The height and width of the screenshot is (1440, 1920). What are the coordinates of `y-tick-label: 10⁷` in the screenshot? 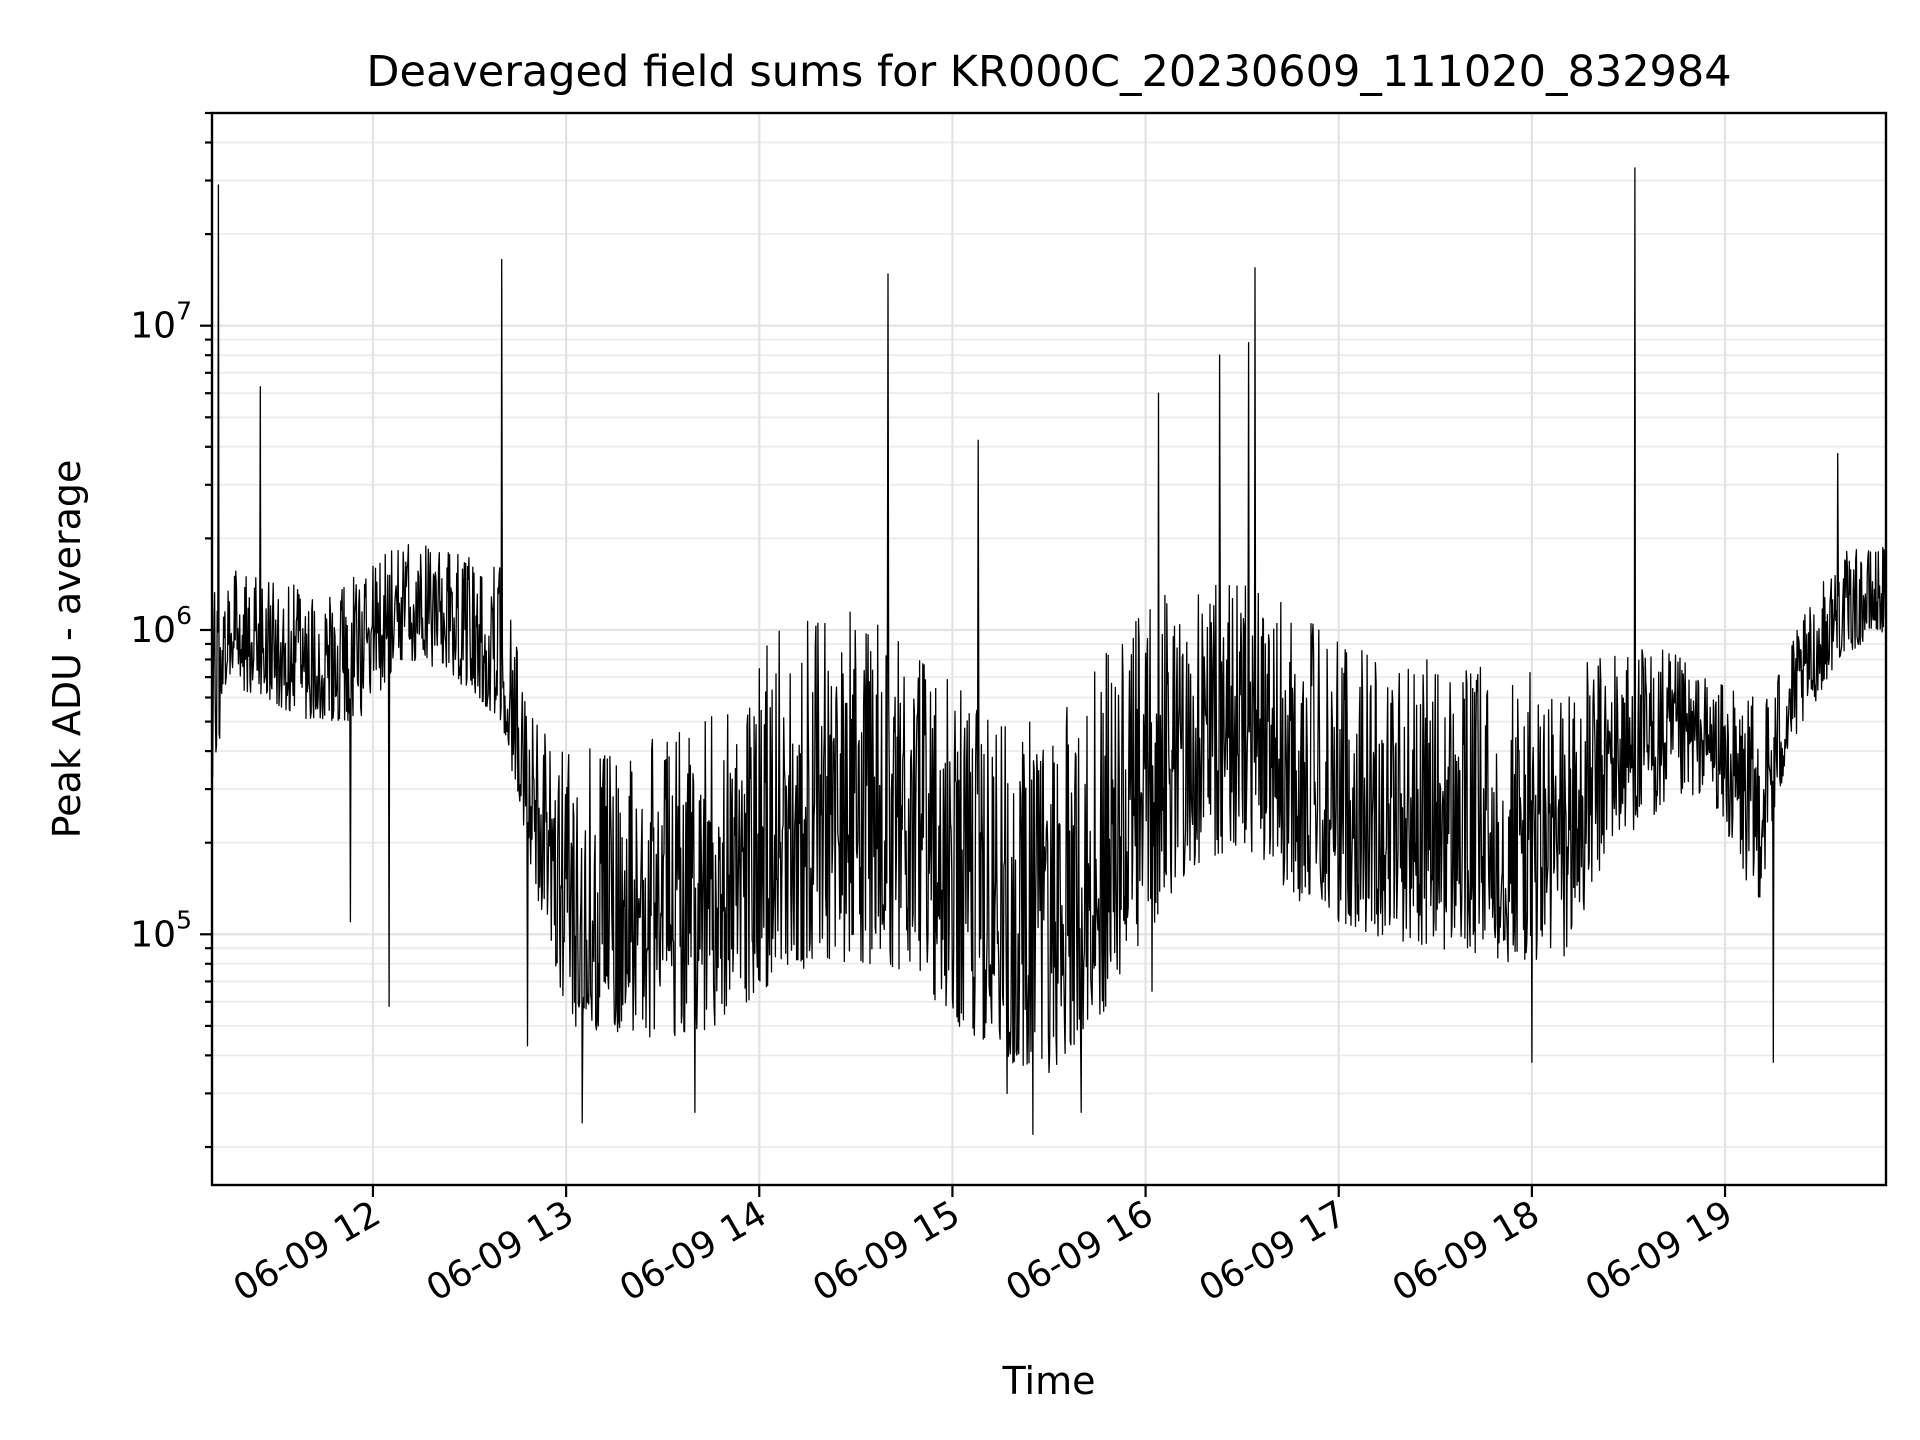 It's located at (161, 322).